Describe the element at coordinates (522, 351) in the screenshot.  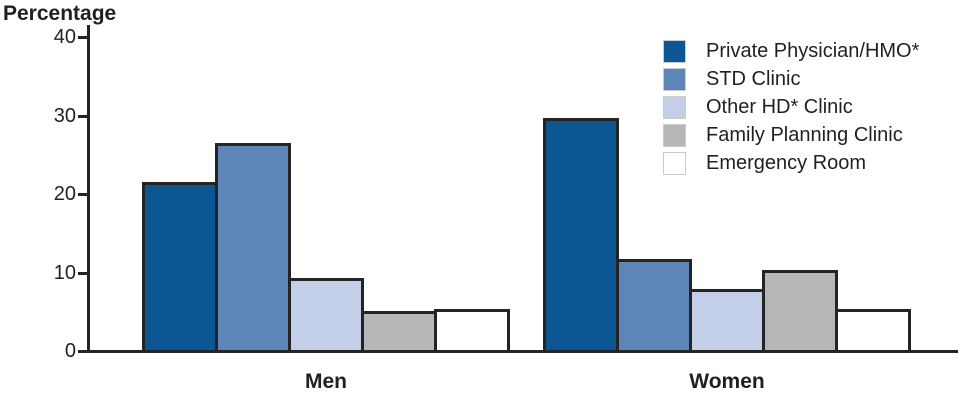
I see `x-axis-line` at that location.